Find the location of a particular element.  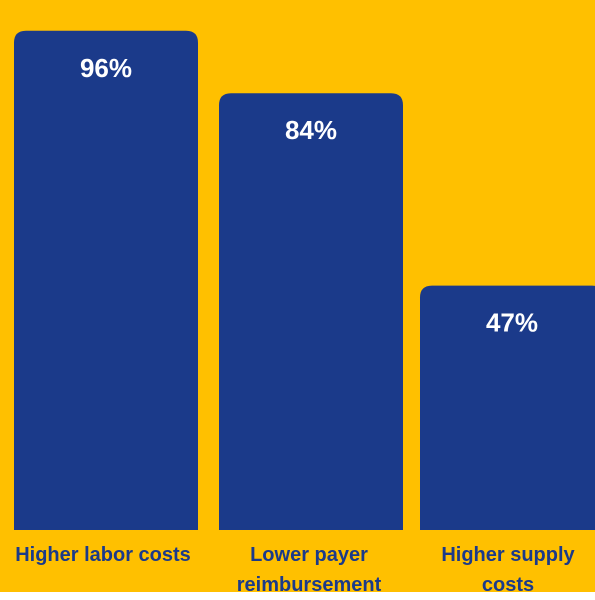

category-label-higher-supply-costs: Higher supply costs is located at coordinates (508, 570).